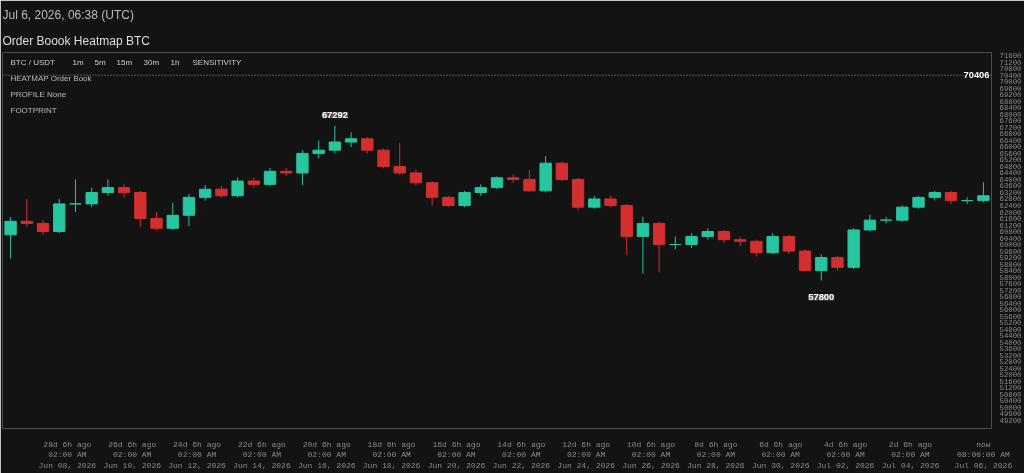 The image size is (1024, 473). What do you see at coordinates (68, 14) in the screenshot?
I see `chart-subtitle: Jul 6, 2026, 06:38 (UTC)` at bounding box center [68, 14].